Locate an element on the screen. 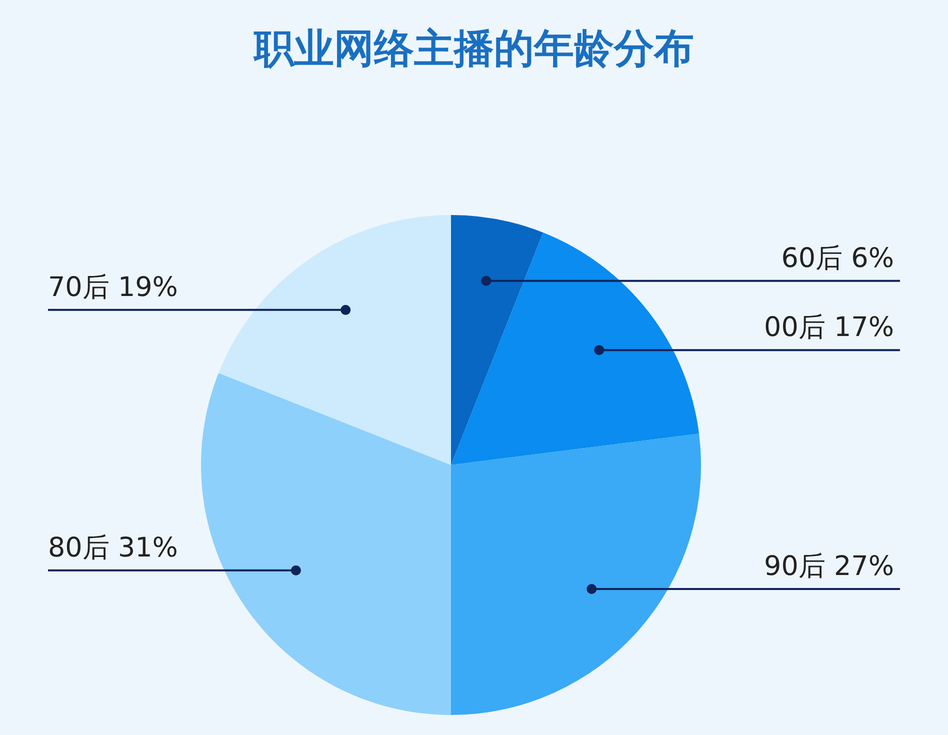 Image resolution: width=948 pixels, height=735 pixels. slice-label: 00后 17% is located at coordinates (829, 328).